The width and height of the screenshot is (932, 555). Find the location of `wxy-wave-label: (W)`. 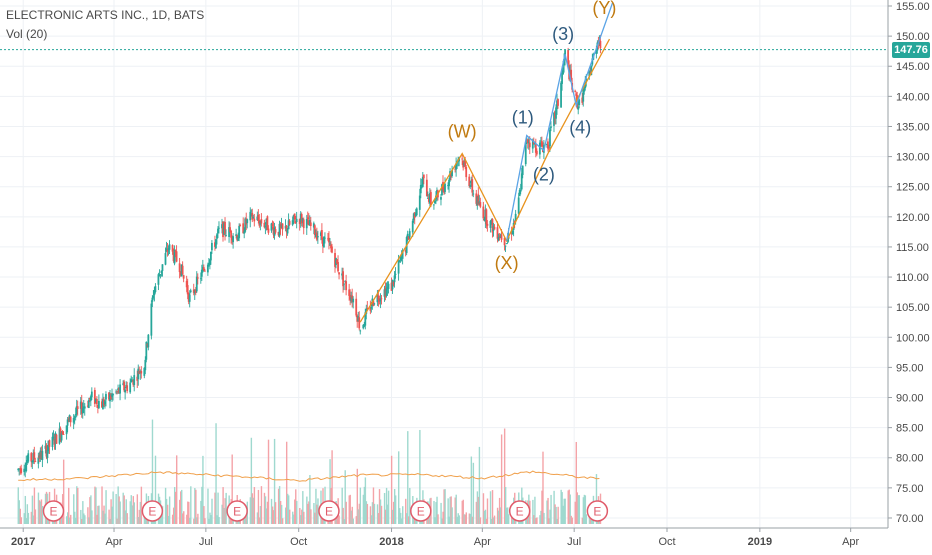

wxy-wave-label: (W) is located at coordinates (462, 132).